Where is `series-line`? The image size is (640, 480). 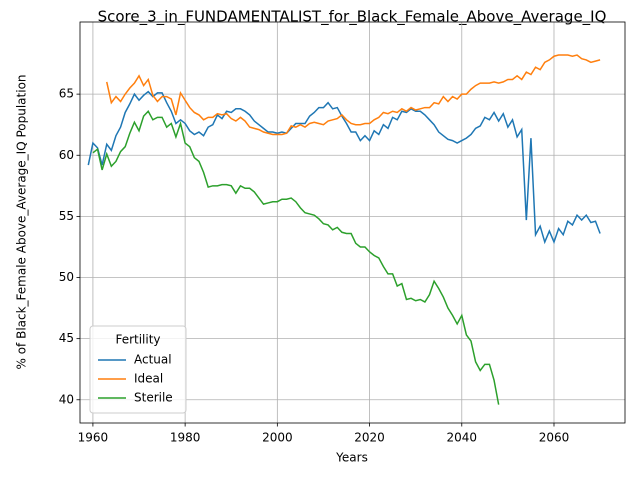 series-line is located at coordinates (353, 95).